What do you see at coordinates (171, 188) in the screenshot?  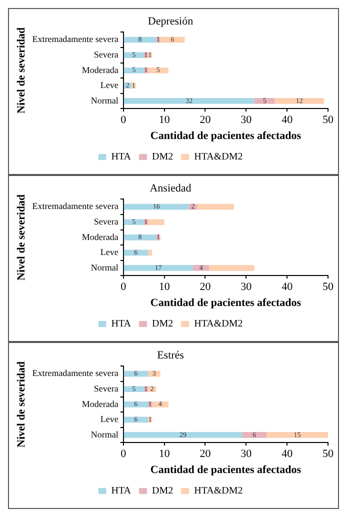 I see `chart-title: Ansiedad` at bounding box center [171, 188].